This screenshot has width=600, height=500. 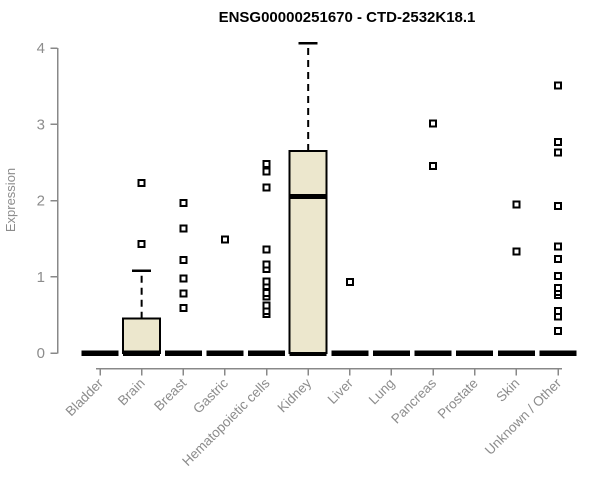 I want to click on x-category-label: Lung, so click(x=382, y=392).